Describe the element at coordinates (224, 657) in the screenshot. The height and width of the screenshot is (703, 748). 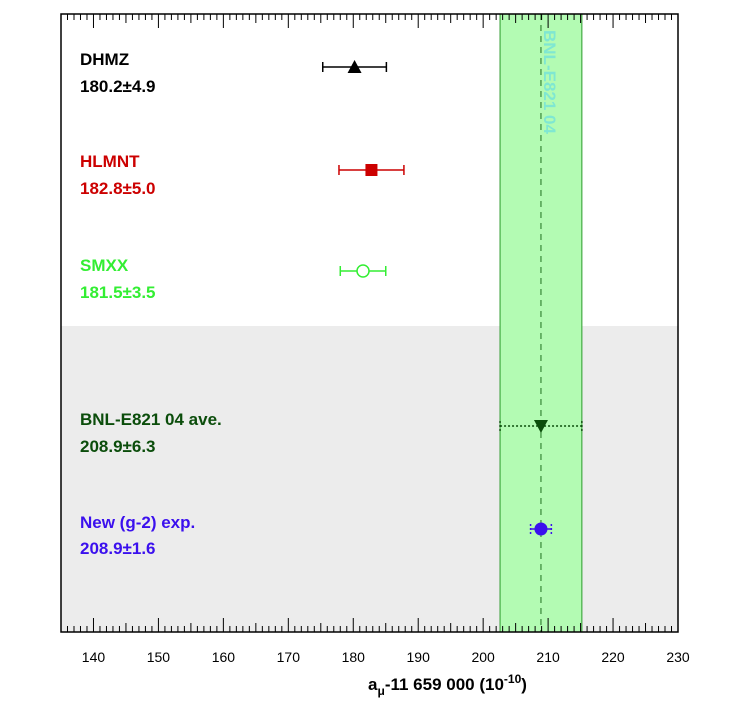
I see `tick-label: 160` at that location.